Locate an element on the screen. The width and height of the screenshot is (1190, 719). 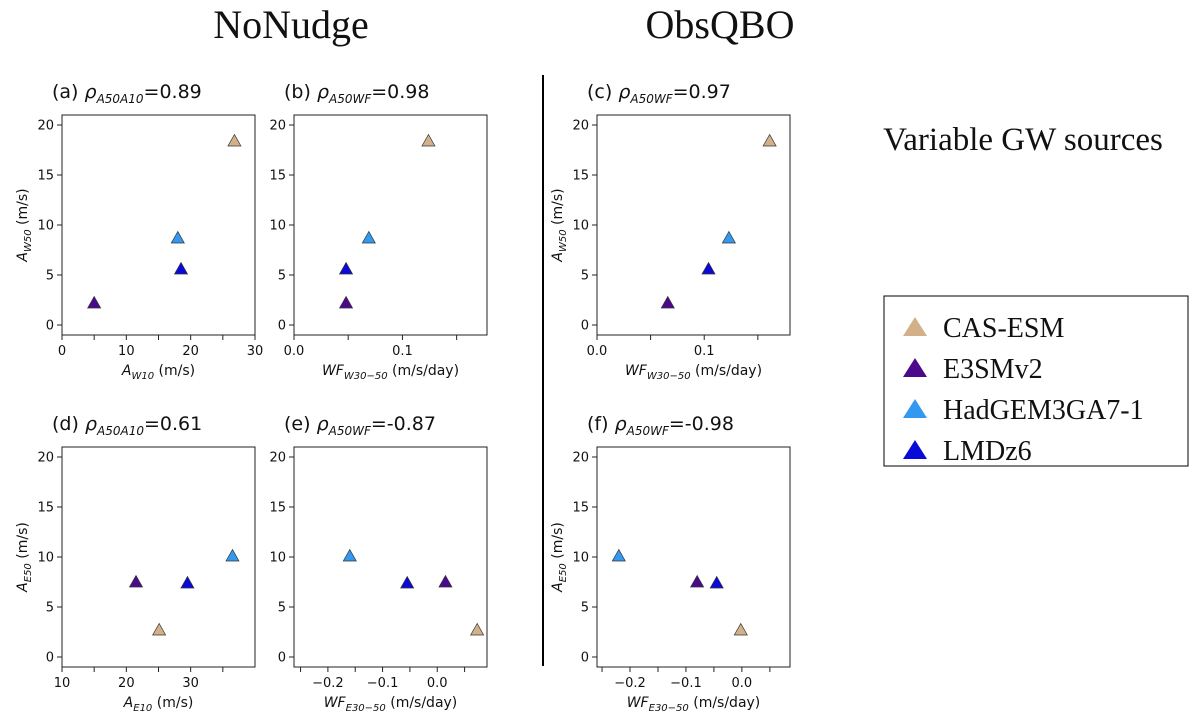
label: WFE30−50 (m/s/day) is located at coordinates (694, 704).